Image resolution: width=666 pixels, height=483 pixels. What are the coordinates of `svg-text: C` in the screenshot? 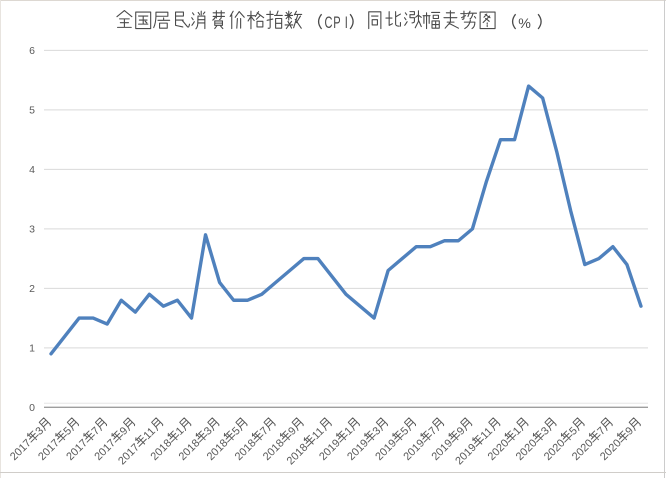 It's located at (329, 22).